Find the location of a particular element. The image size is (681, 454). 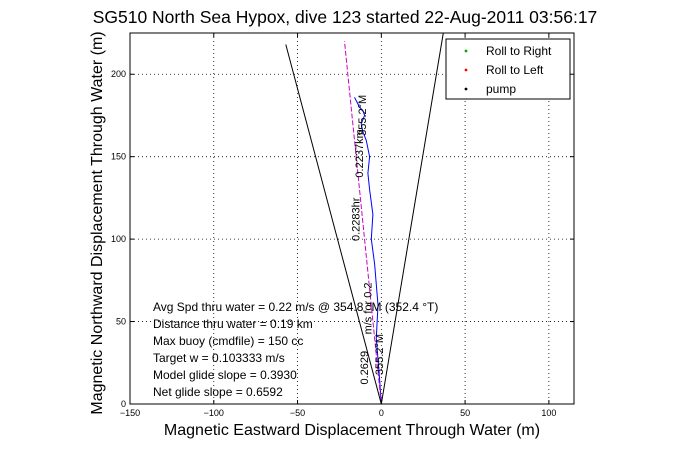

legend-marker-pump is located at coordinates (466, 89).